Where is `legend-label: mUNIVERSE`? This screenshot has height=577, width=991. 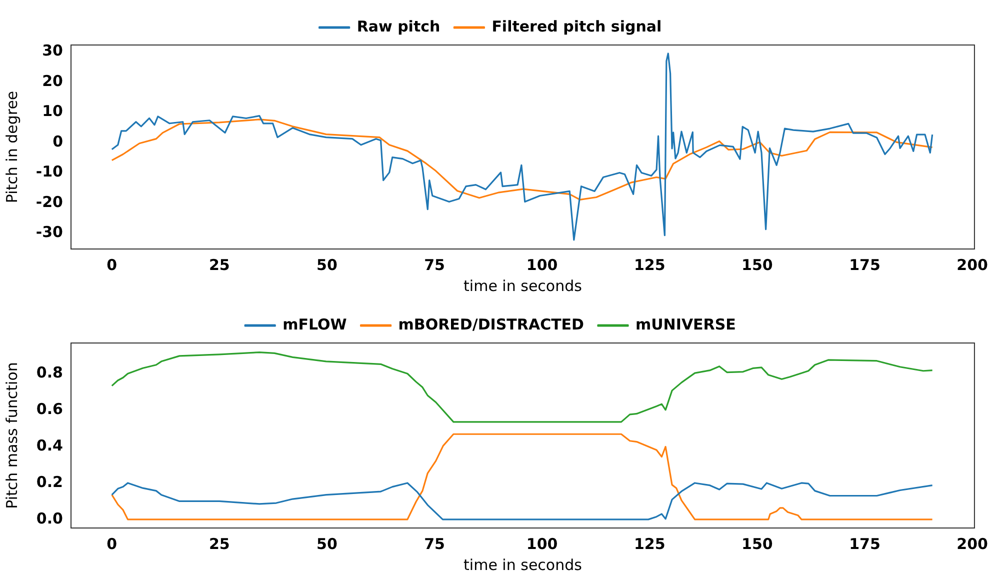
legend-label: mUNIVERSE is located at coordinates (686, 324).